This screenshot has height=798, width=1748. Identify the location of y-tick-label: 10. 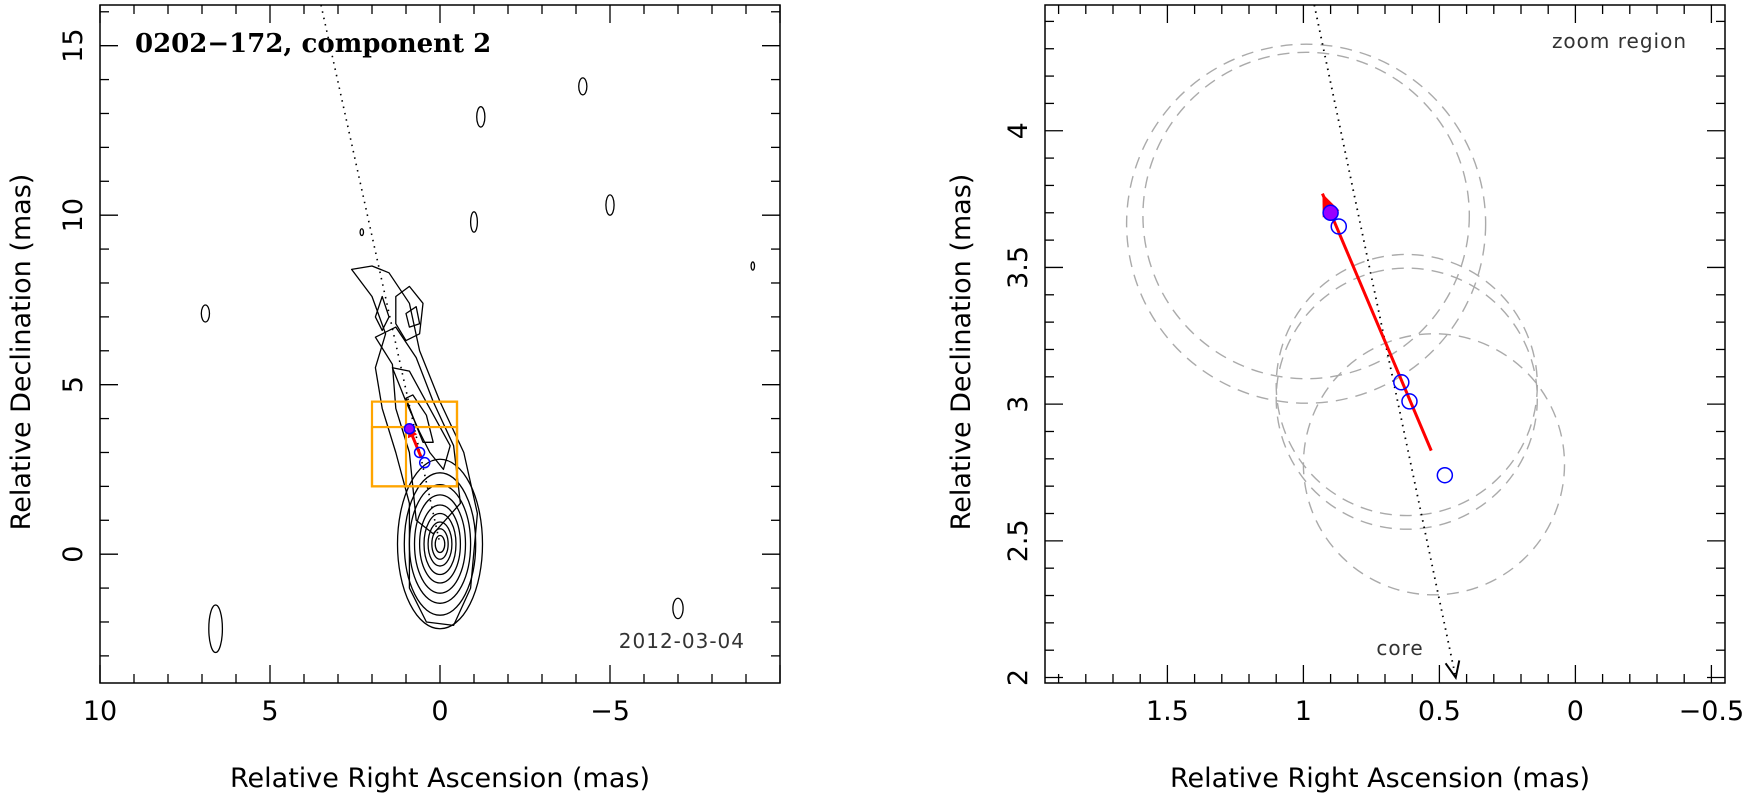
(73, 215).